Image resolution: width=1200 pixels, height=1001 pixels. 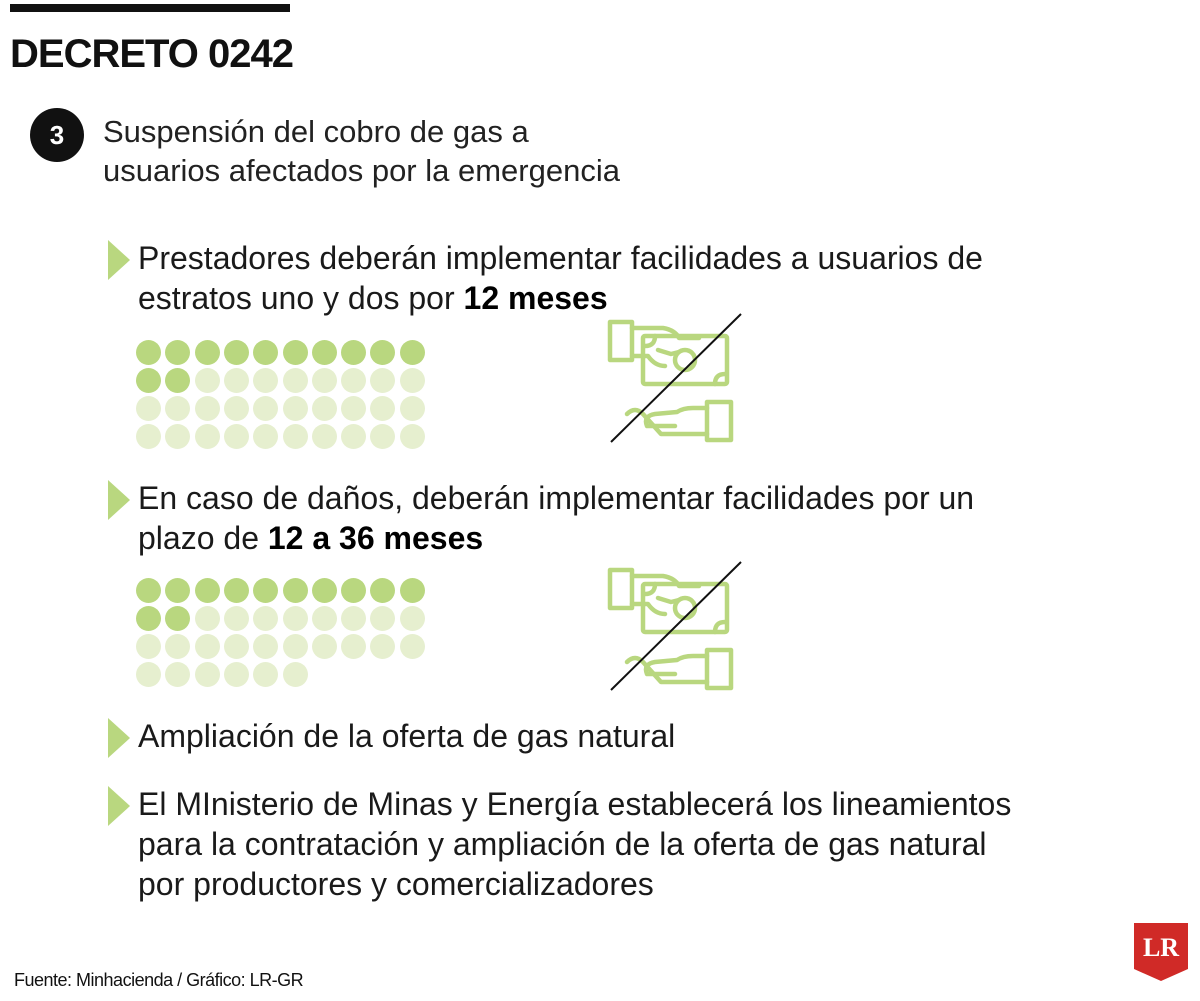 What do you see at coordinates (535, 298) in the screenshot?
I see `bullet-1-highlight: 12 meses` at bounding box center [535, 298].